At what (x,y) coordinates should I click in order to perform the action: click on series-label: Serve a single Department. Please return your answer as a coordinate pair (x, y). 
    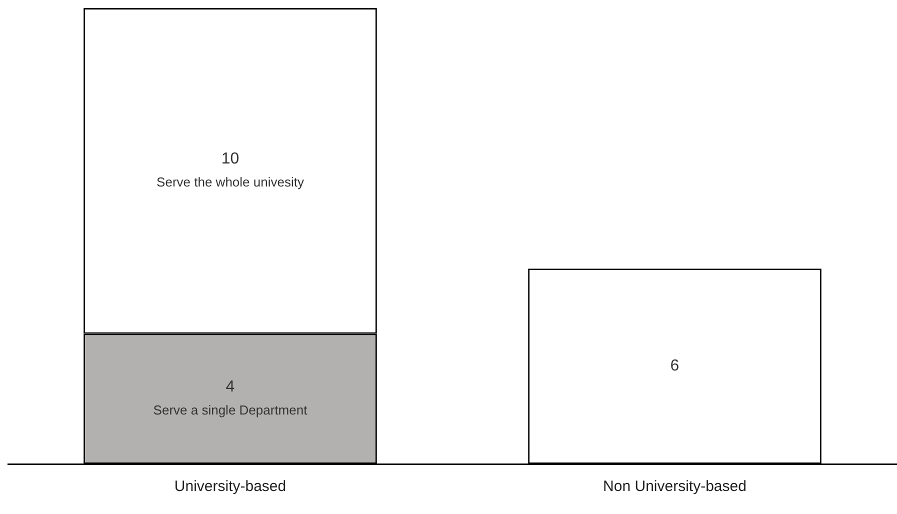
    Looking at the image, I should click on (230, 410).